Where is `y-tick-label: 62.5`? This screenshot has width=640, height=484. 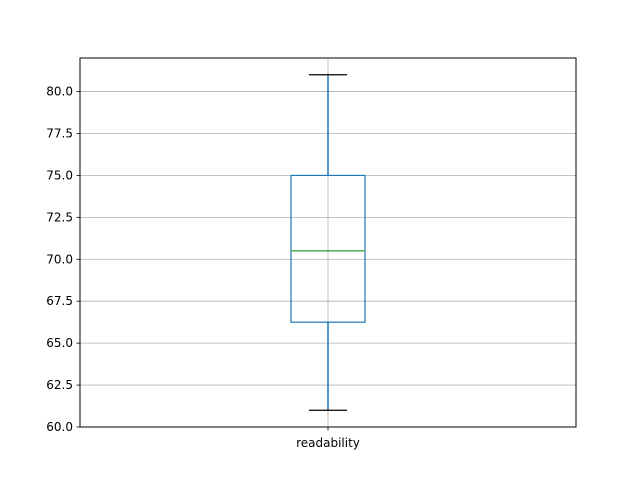
y-tick-label: 62.5 is located at coordinates (59, 385).